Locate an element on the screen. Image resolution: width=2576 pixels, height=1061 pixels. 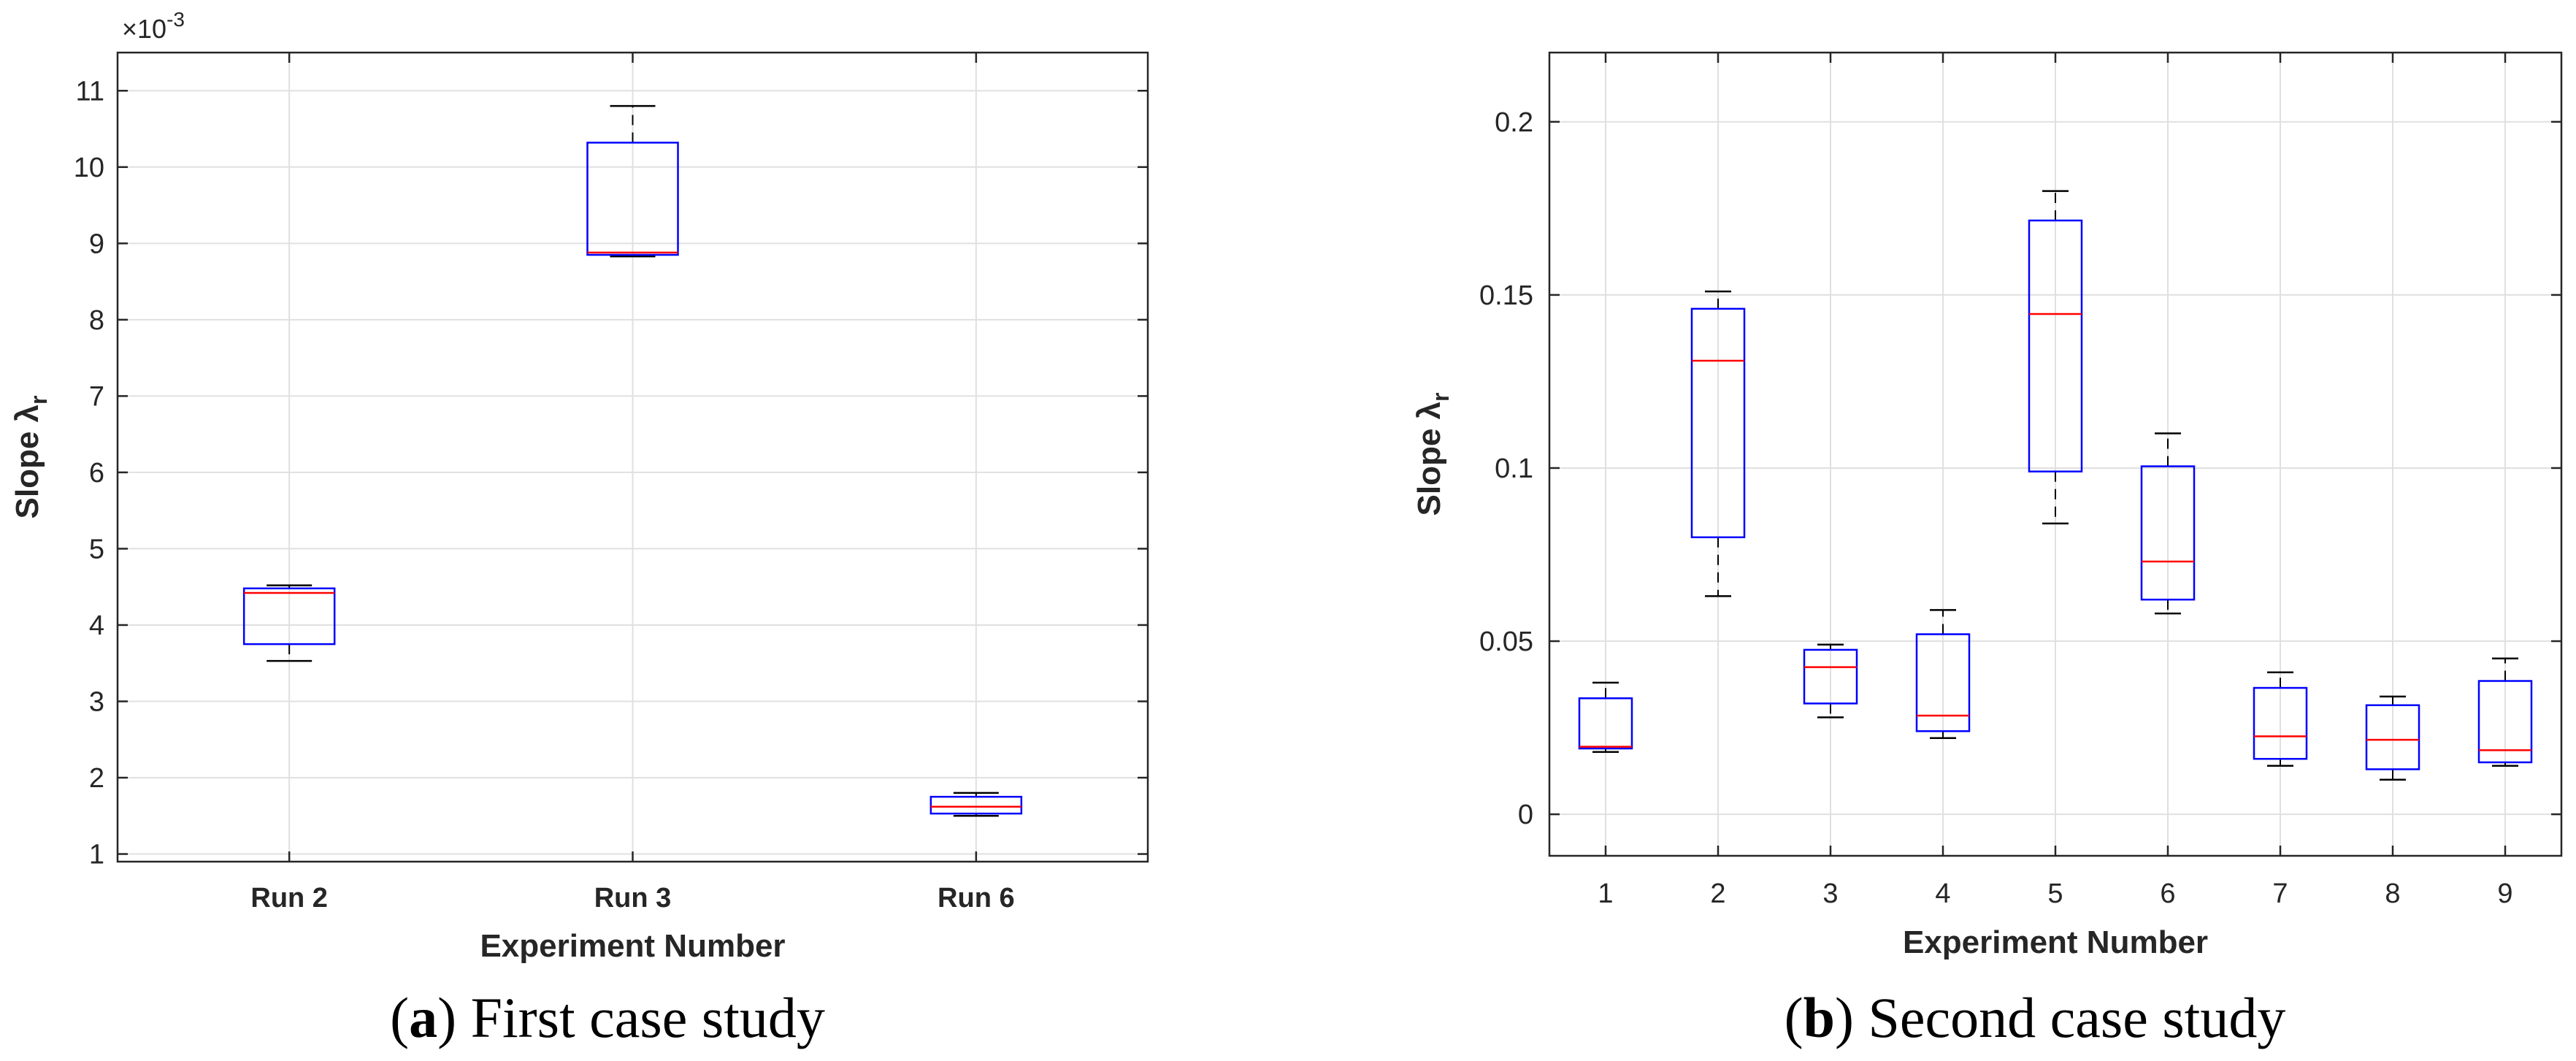
y-tick-label: 3 is located at coordinates (96, 701).